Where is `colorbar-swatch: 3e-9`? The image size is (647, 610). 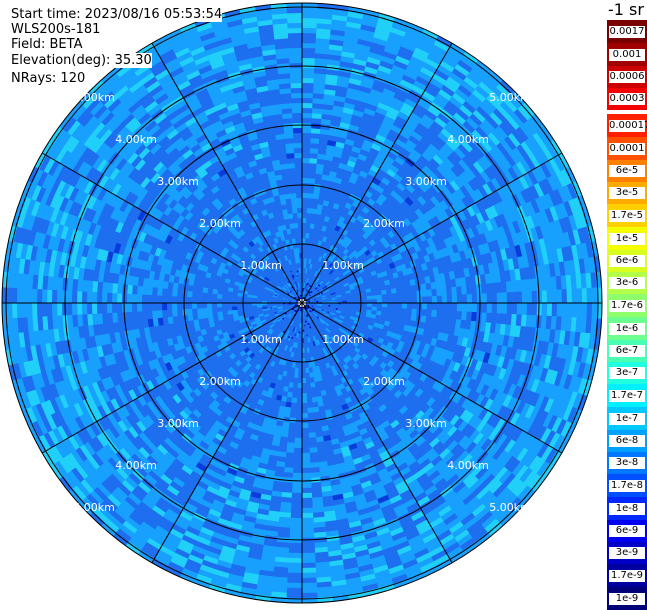
colorbar-swatch: 3e-9 is located at coordinates (627, 553).